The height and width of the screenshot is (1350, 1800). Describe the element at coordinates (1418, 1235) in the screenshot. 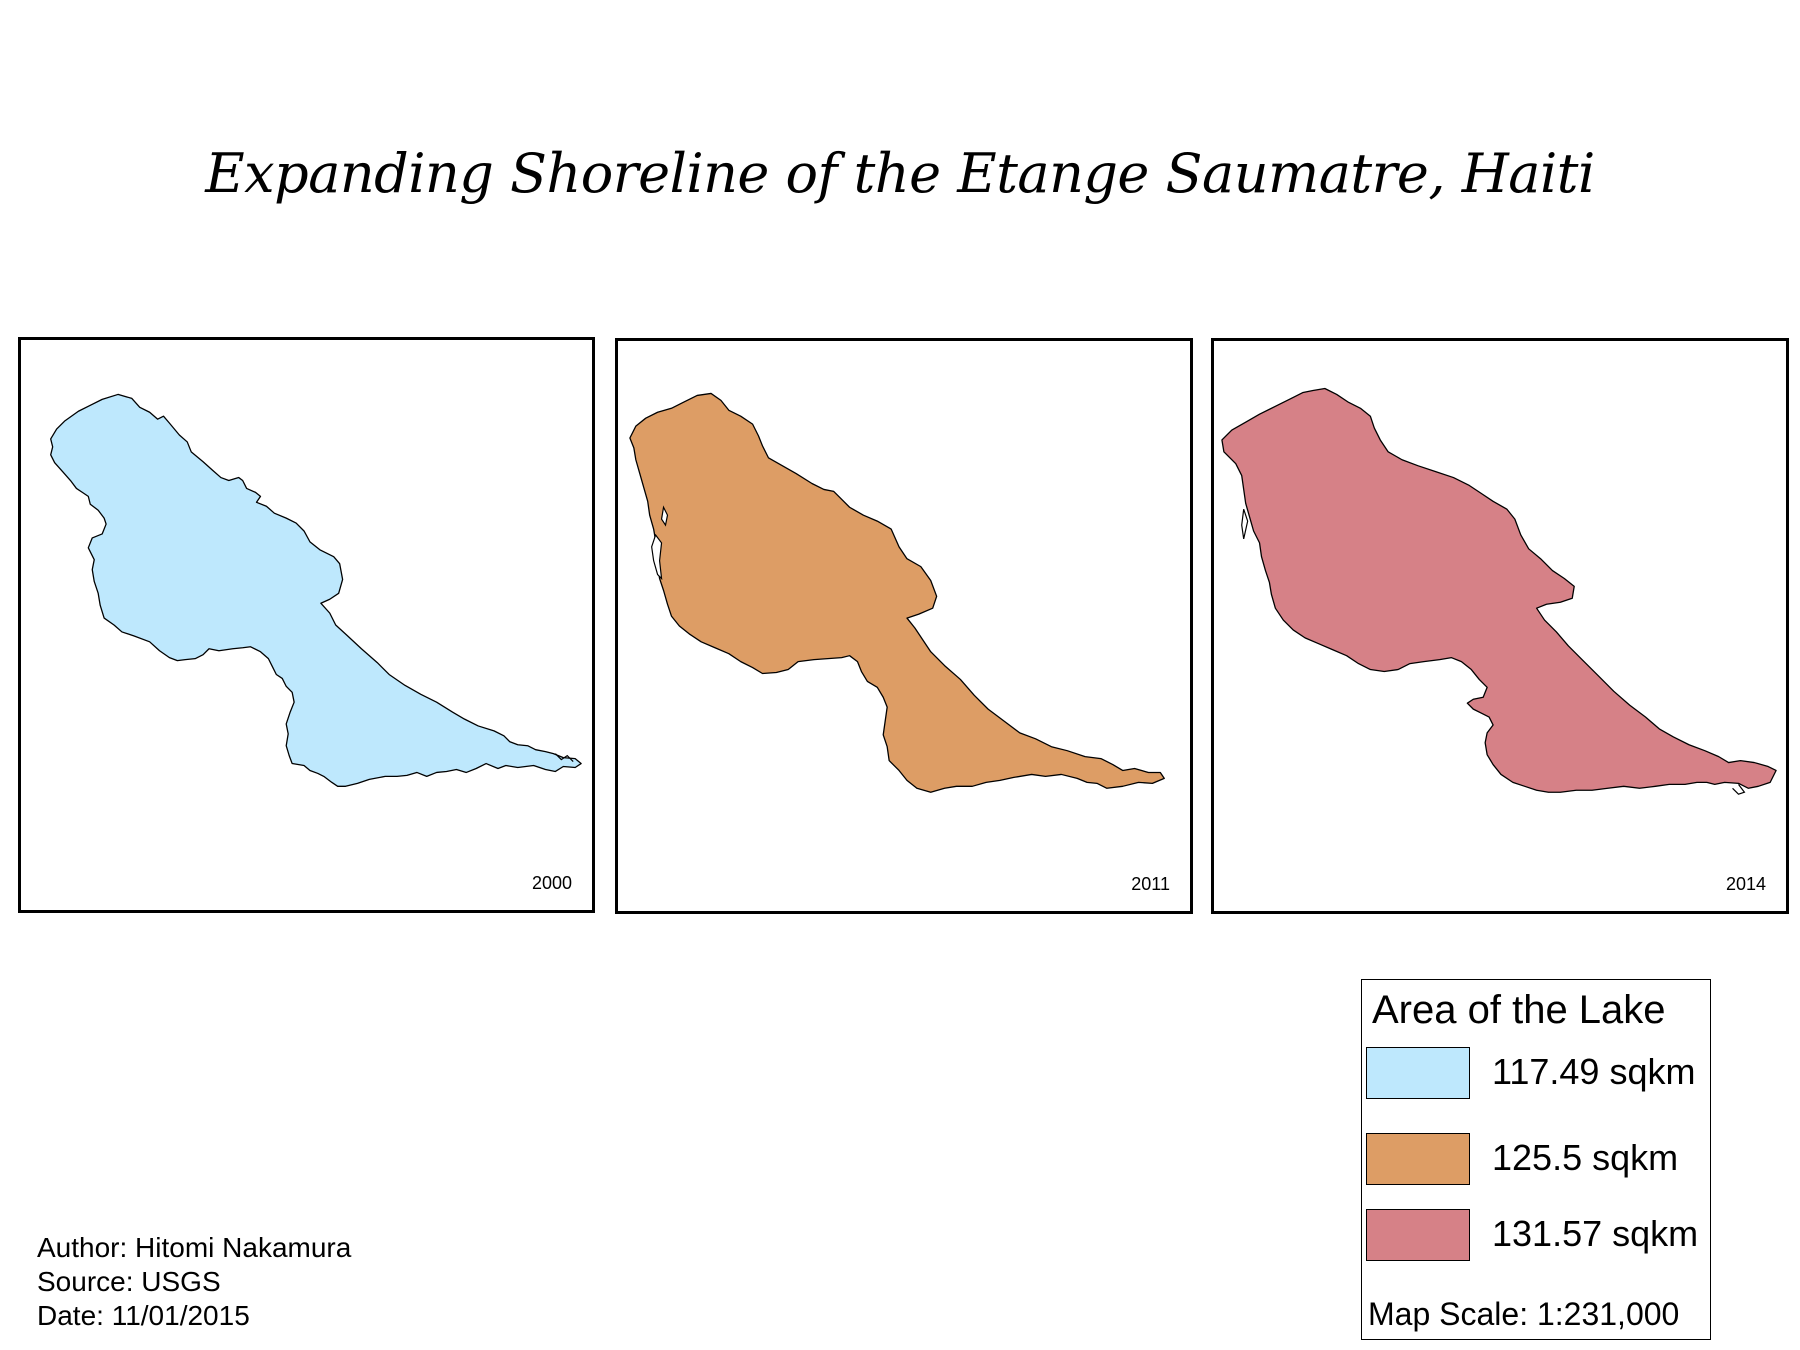

I see `legend-swatch-red` at that location.